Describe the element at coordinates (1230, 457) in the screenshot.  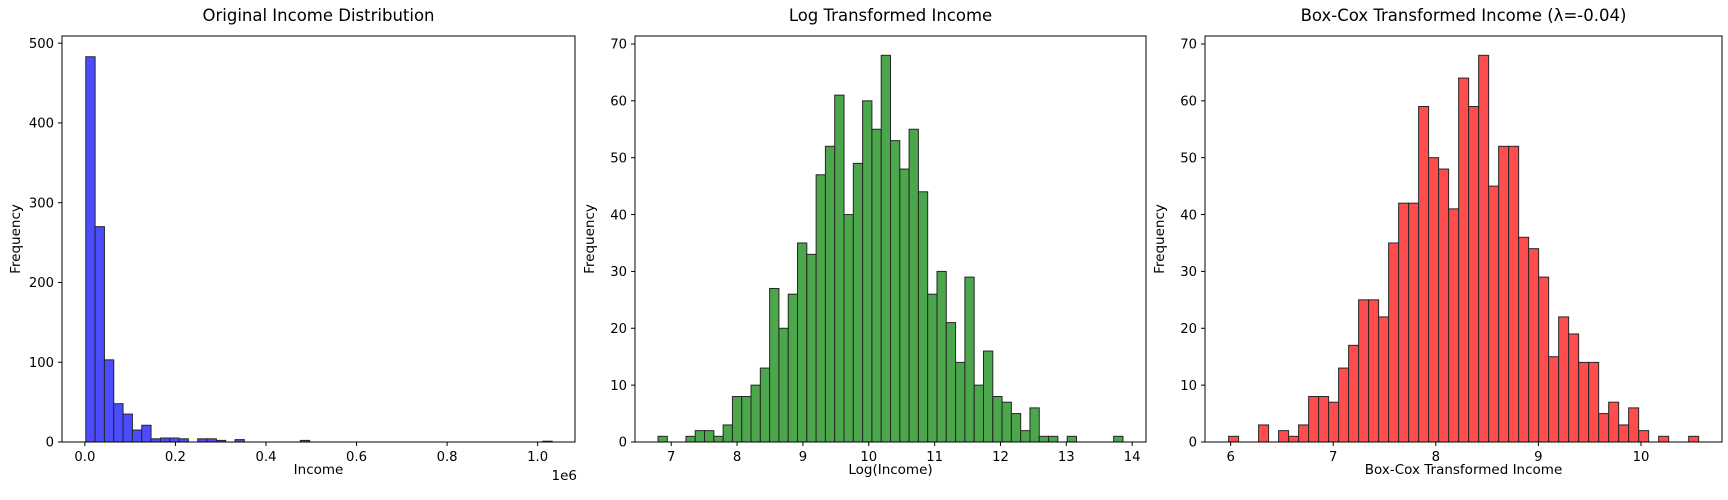
I see `x-tick-label: 6` at that location.